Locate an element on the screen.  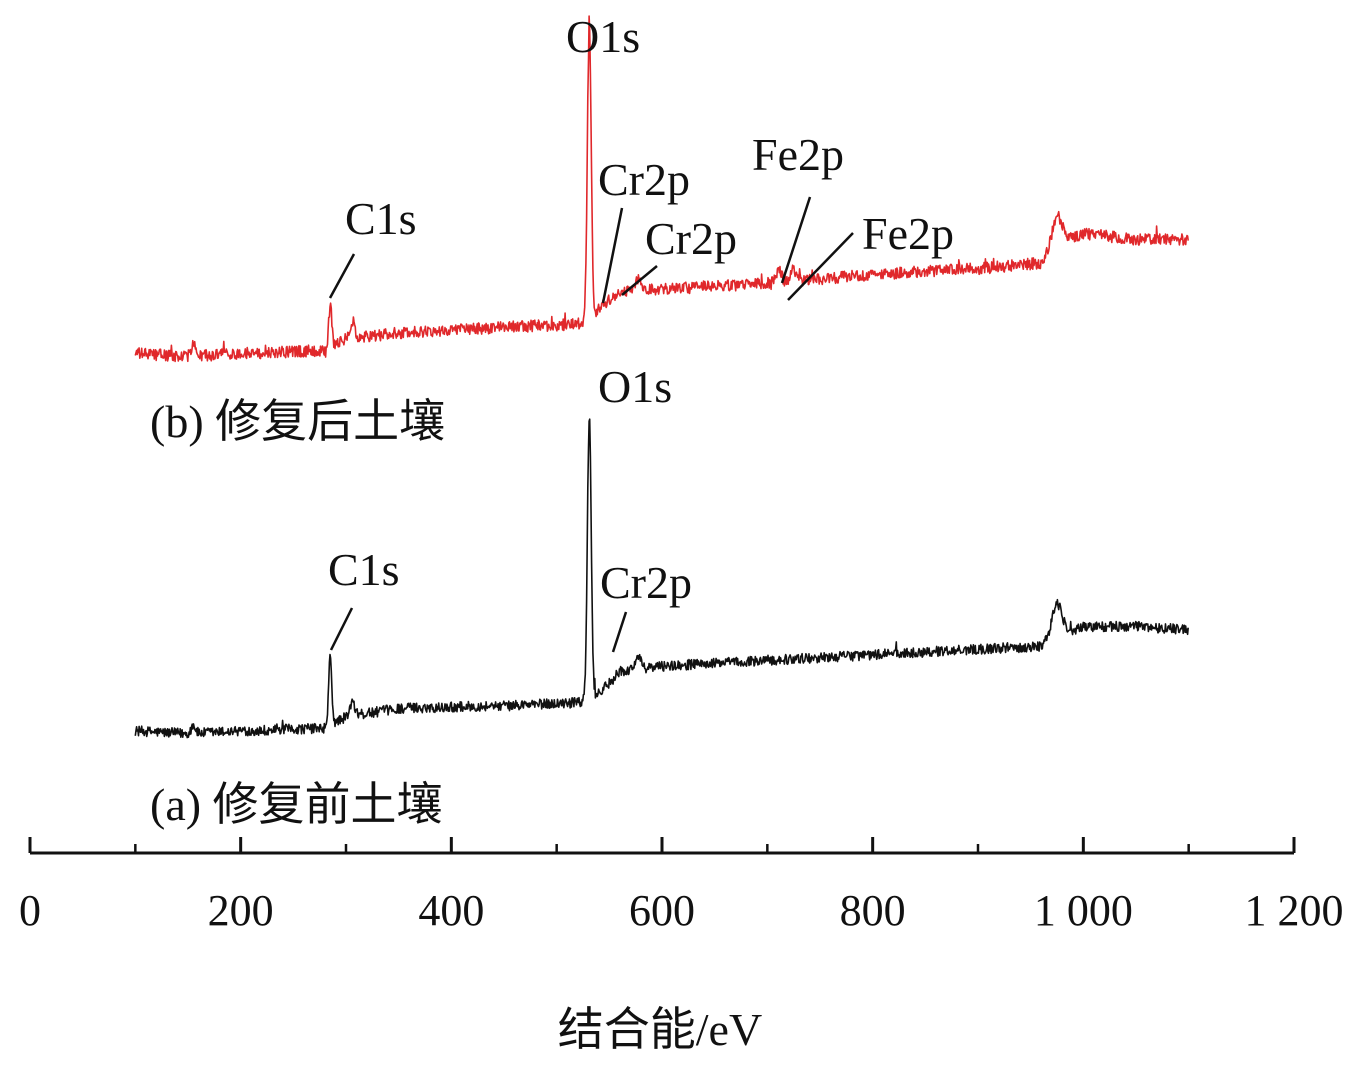
x-tick-label: 200 is located at coordinates (241, 910).